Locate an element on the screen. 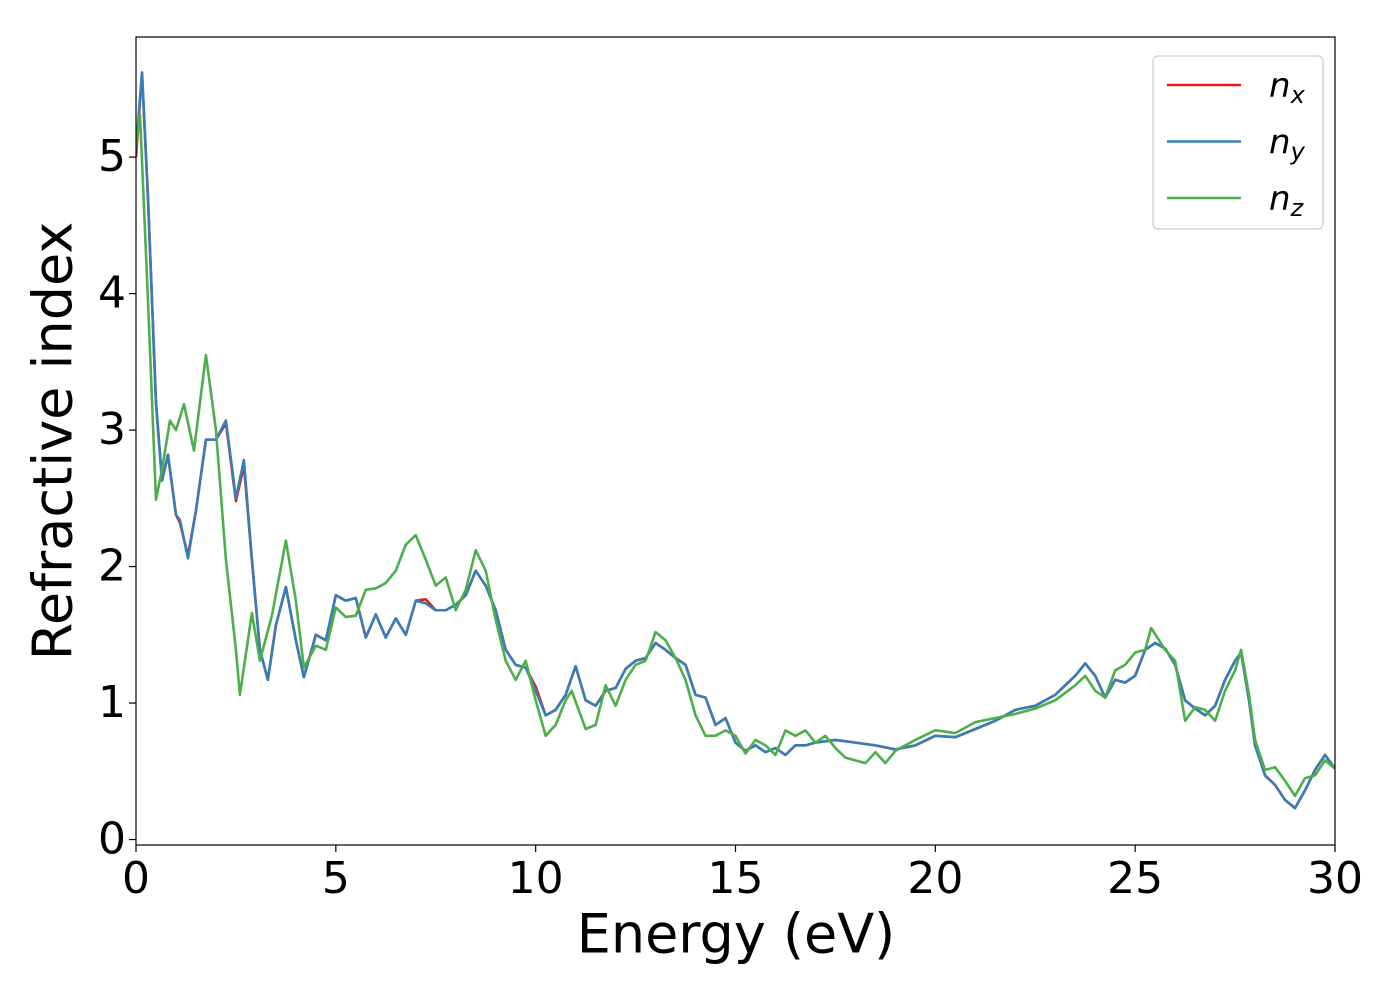 The image size is (1400, 1000). legend-label: nz is located at coordinates (1287, 201).